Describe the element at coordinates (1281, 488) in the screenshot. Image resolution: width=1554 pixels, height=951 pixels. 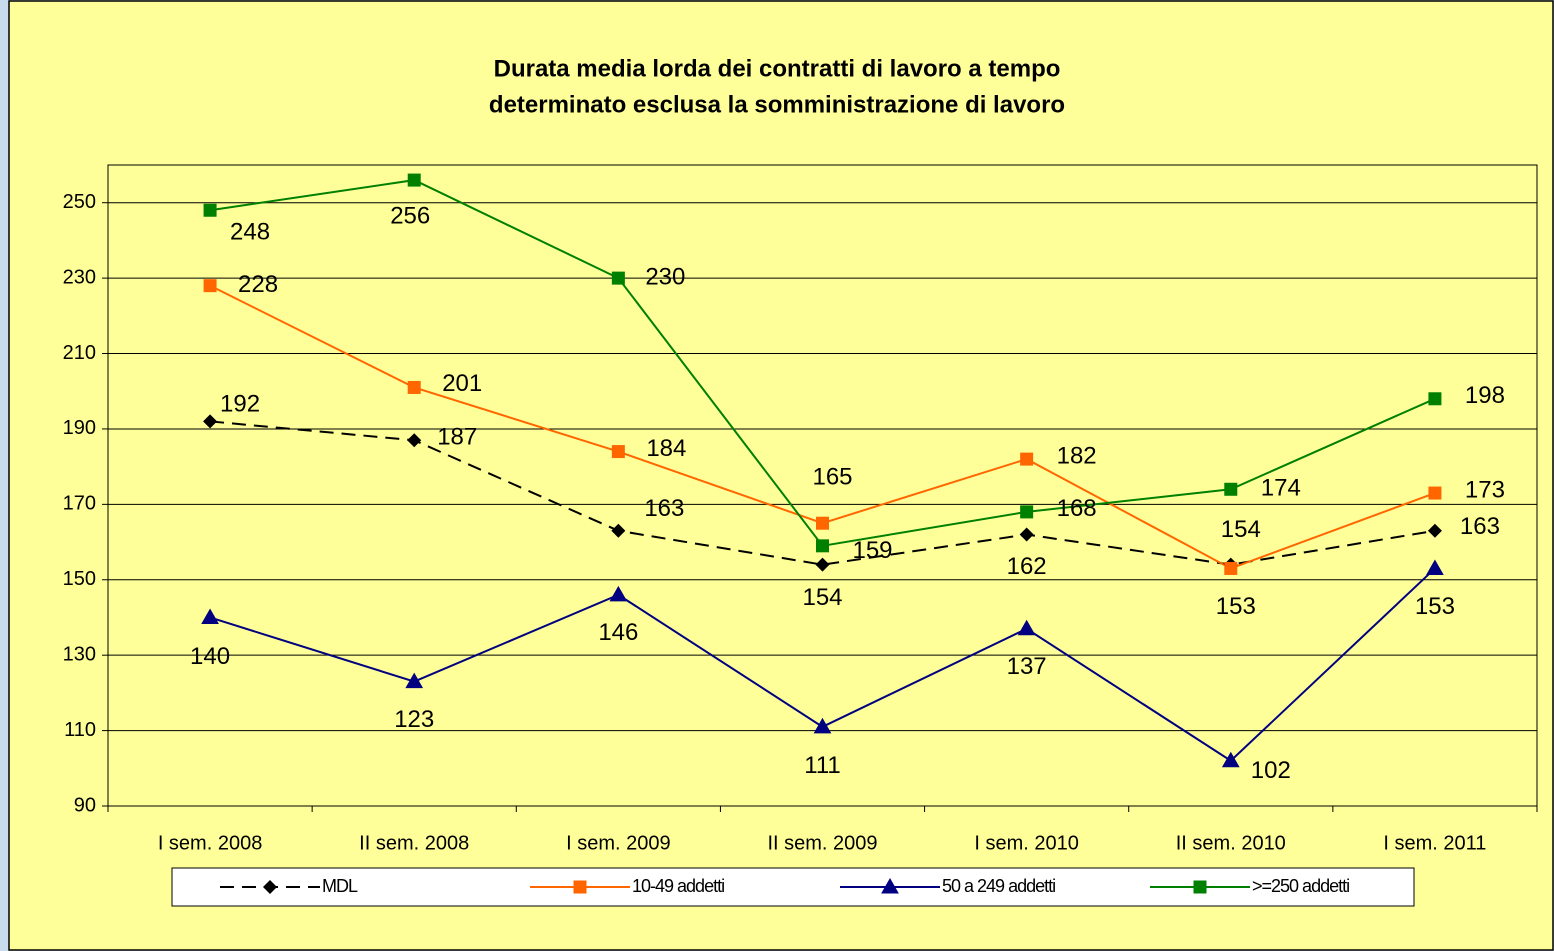
I see `data-label: 174` at that location.